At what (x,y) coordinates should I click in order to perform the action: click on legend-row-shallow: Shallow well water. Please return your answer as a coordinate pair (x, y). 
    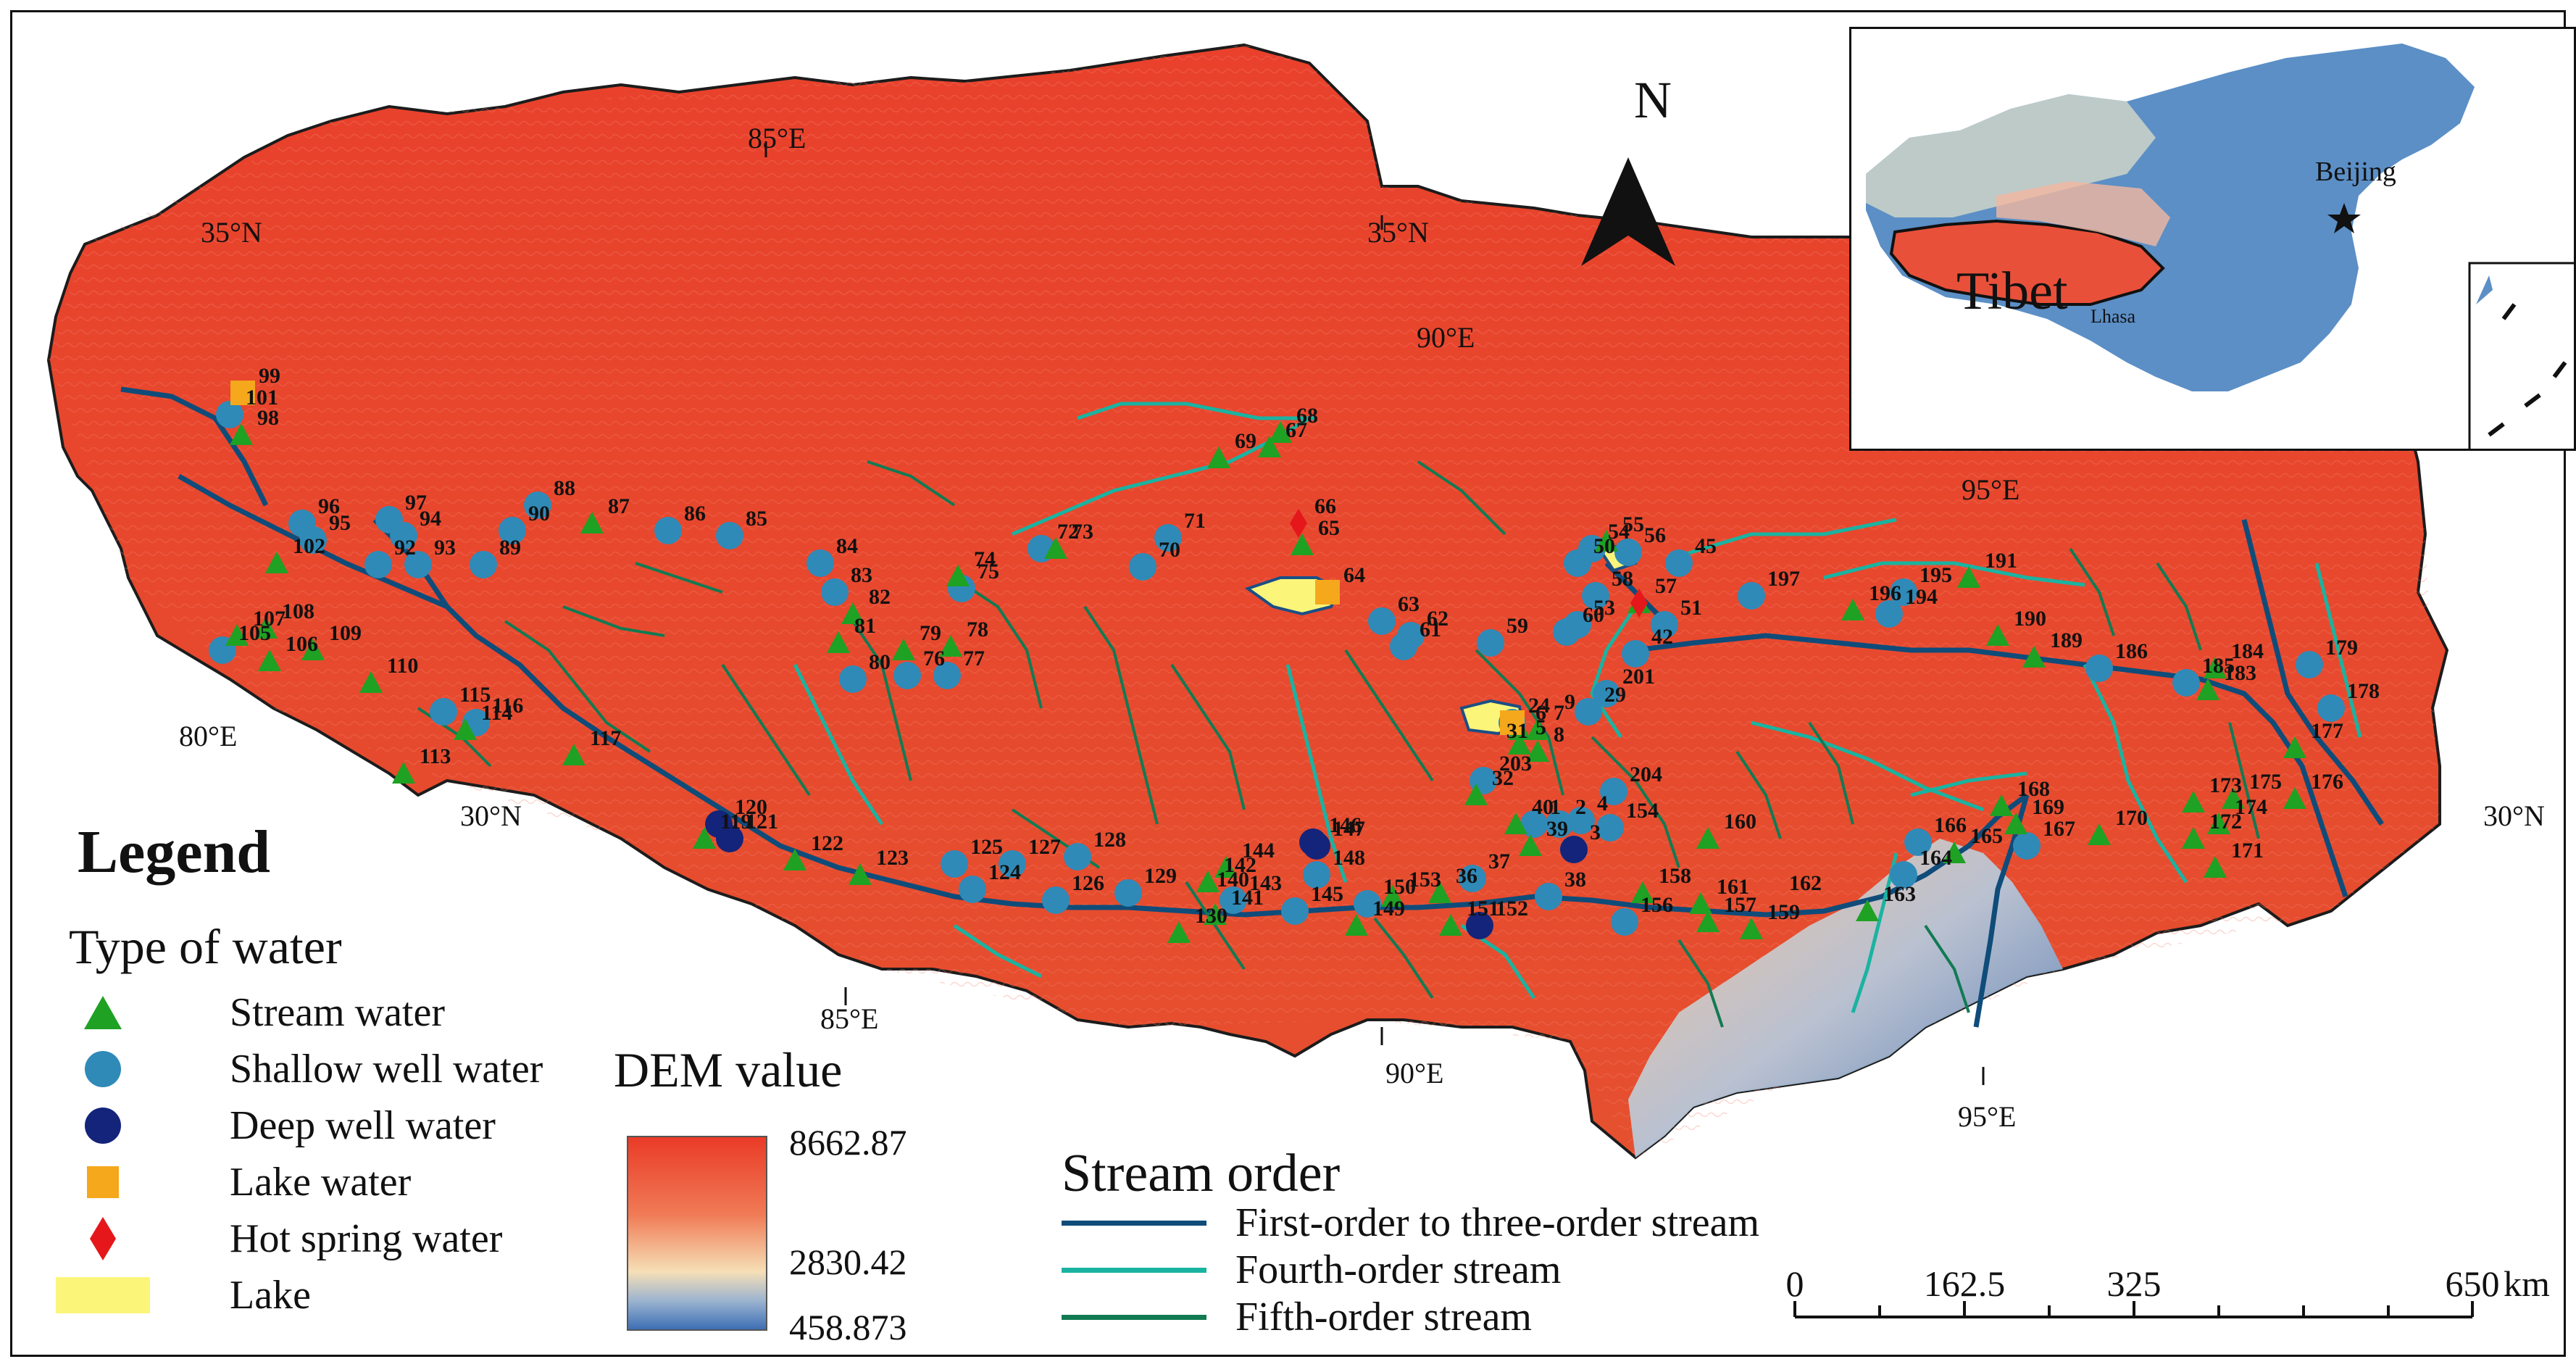
    Looking at the image, I should click on (299, 1069).